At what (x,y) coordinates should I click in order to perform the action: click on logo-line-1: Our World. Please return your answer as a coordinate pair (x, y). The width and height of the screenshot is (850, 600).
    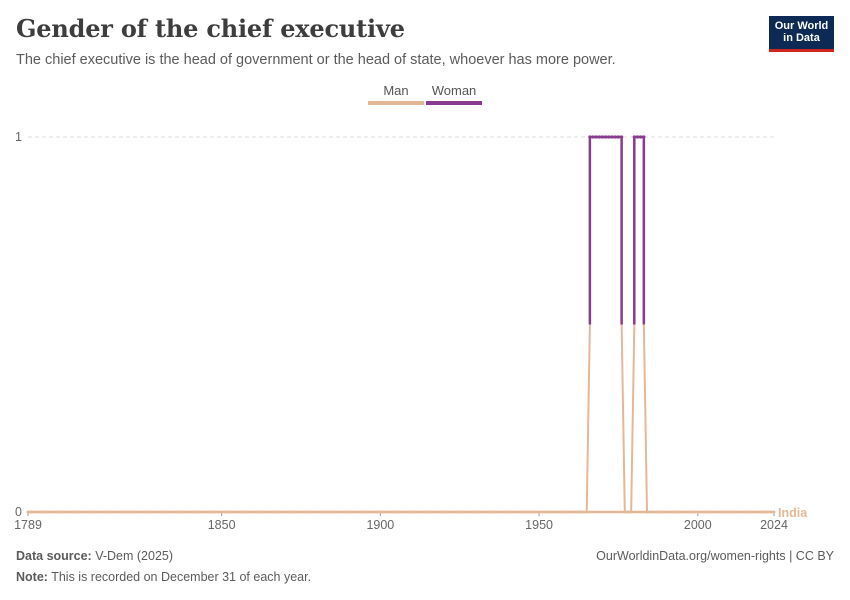
    Looking at the image, I should click on (801, 26).